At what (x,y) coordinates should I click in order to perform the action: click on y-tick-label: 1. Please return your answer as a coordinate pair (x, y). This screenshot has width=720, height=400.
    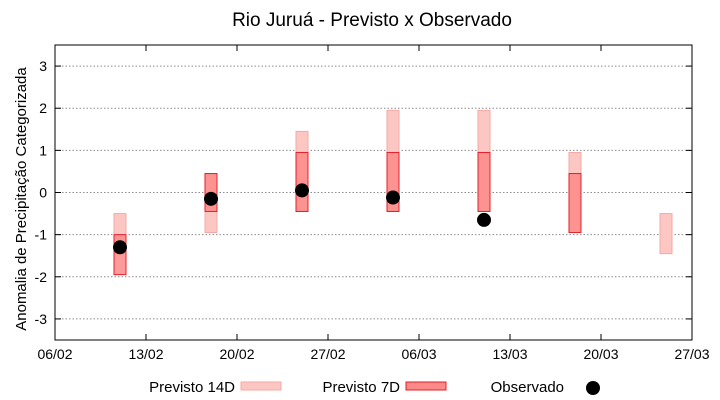
    Looking at the image, I should click on (43, 150).